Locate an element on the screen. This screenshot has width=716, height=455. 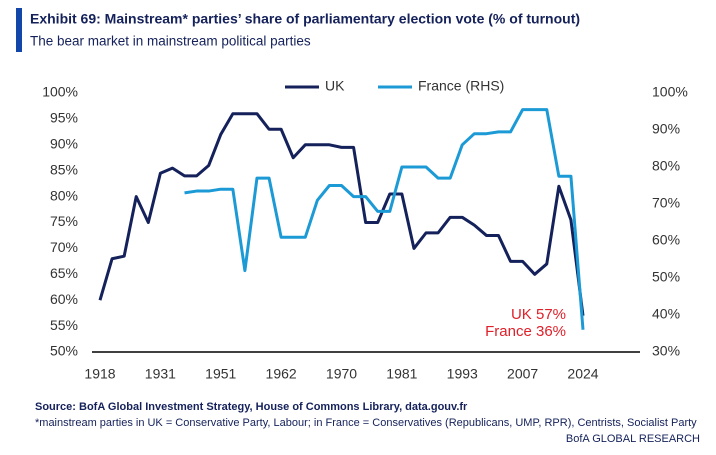
y-tick-label: 55% is located at coordinates (64, 325).